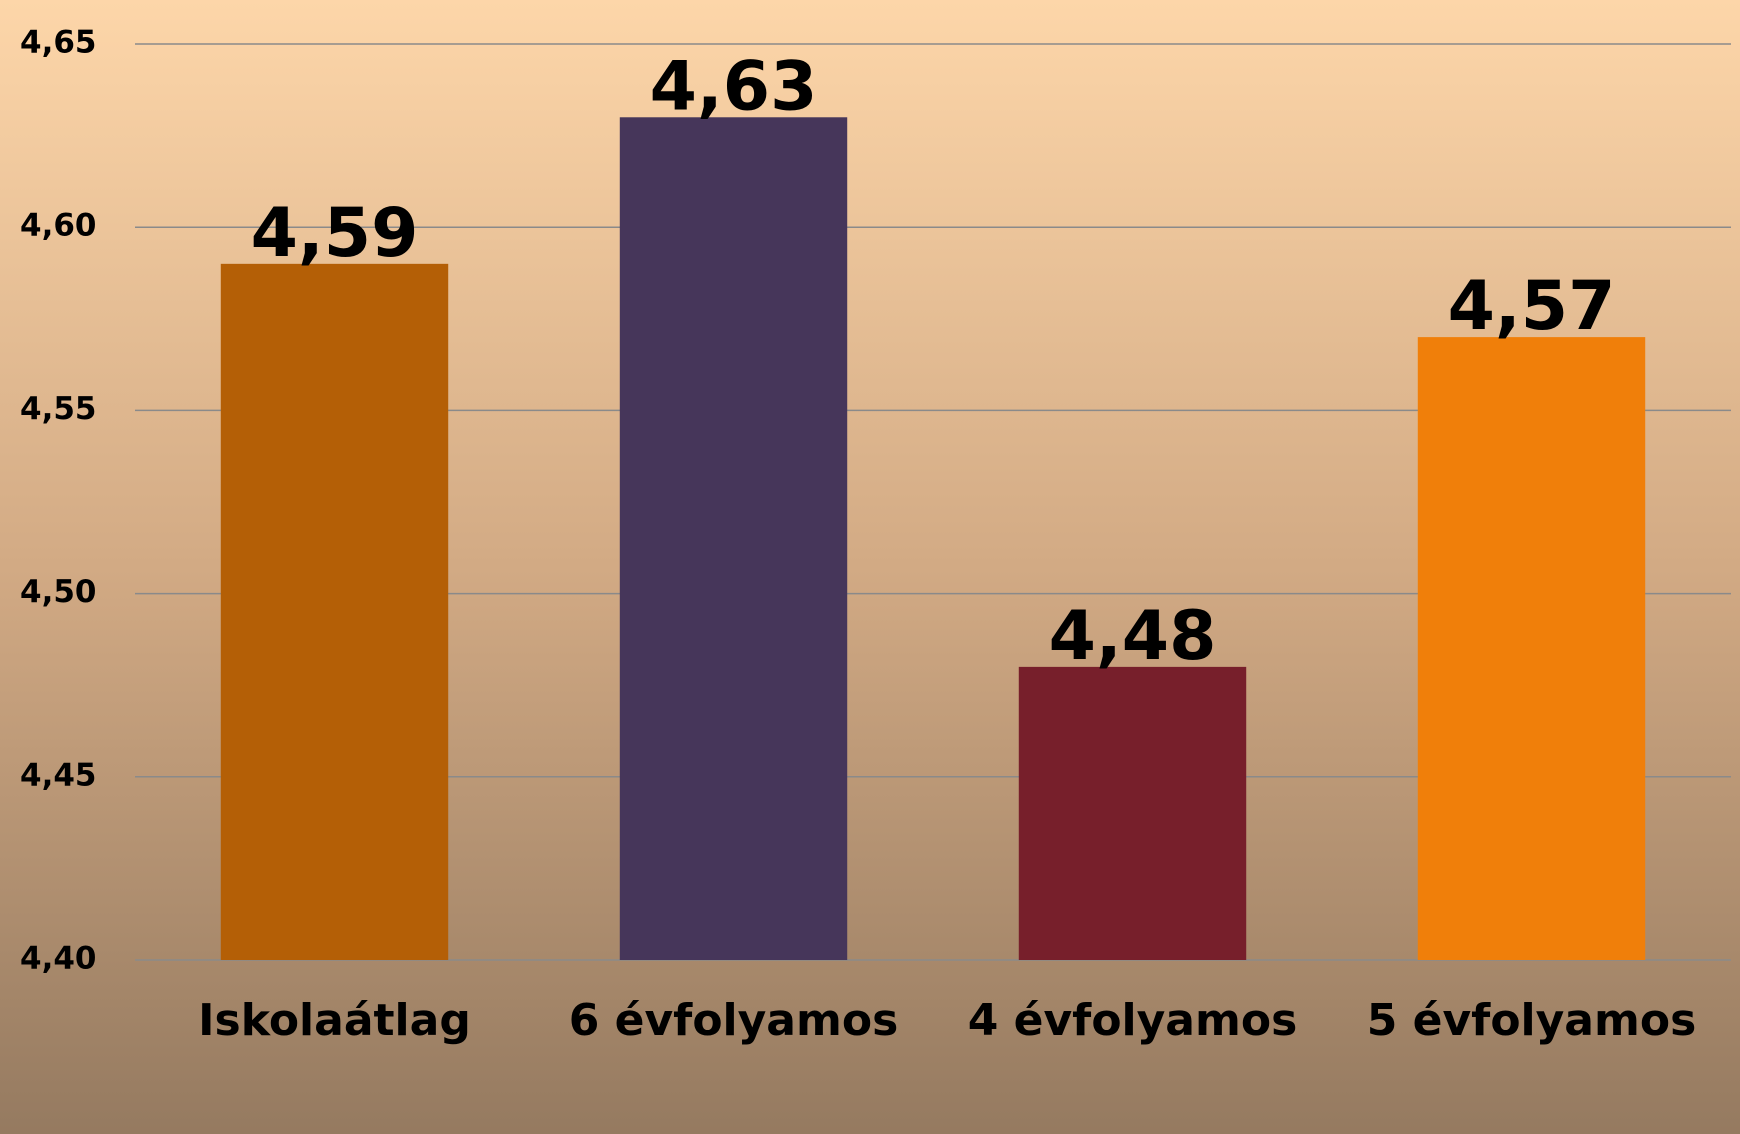 The width and height of the screenshot is (1740, 1134). Describe the element at coordinates (58, 592) in the screenshot. I see `y-tick-label: 4,50` at that location.